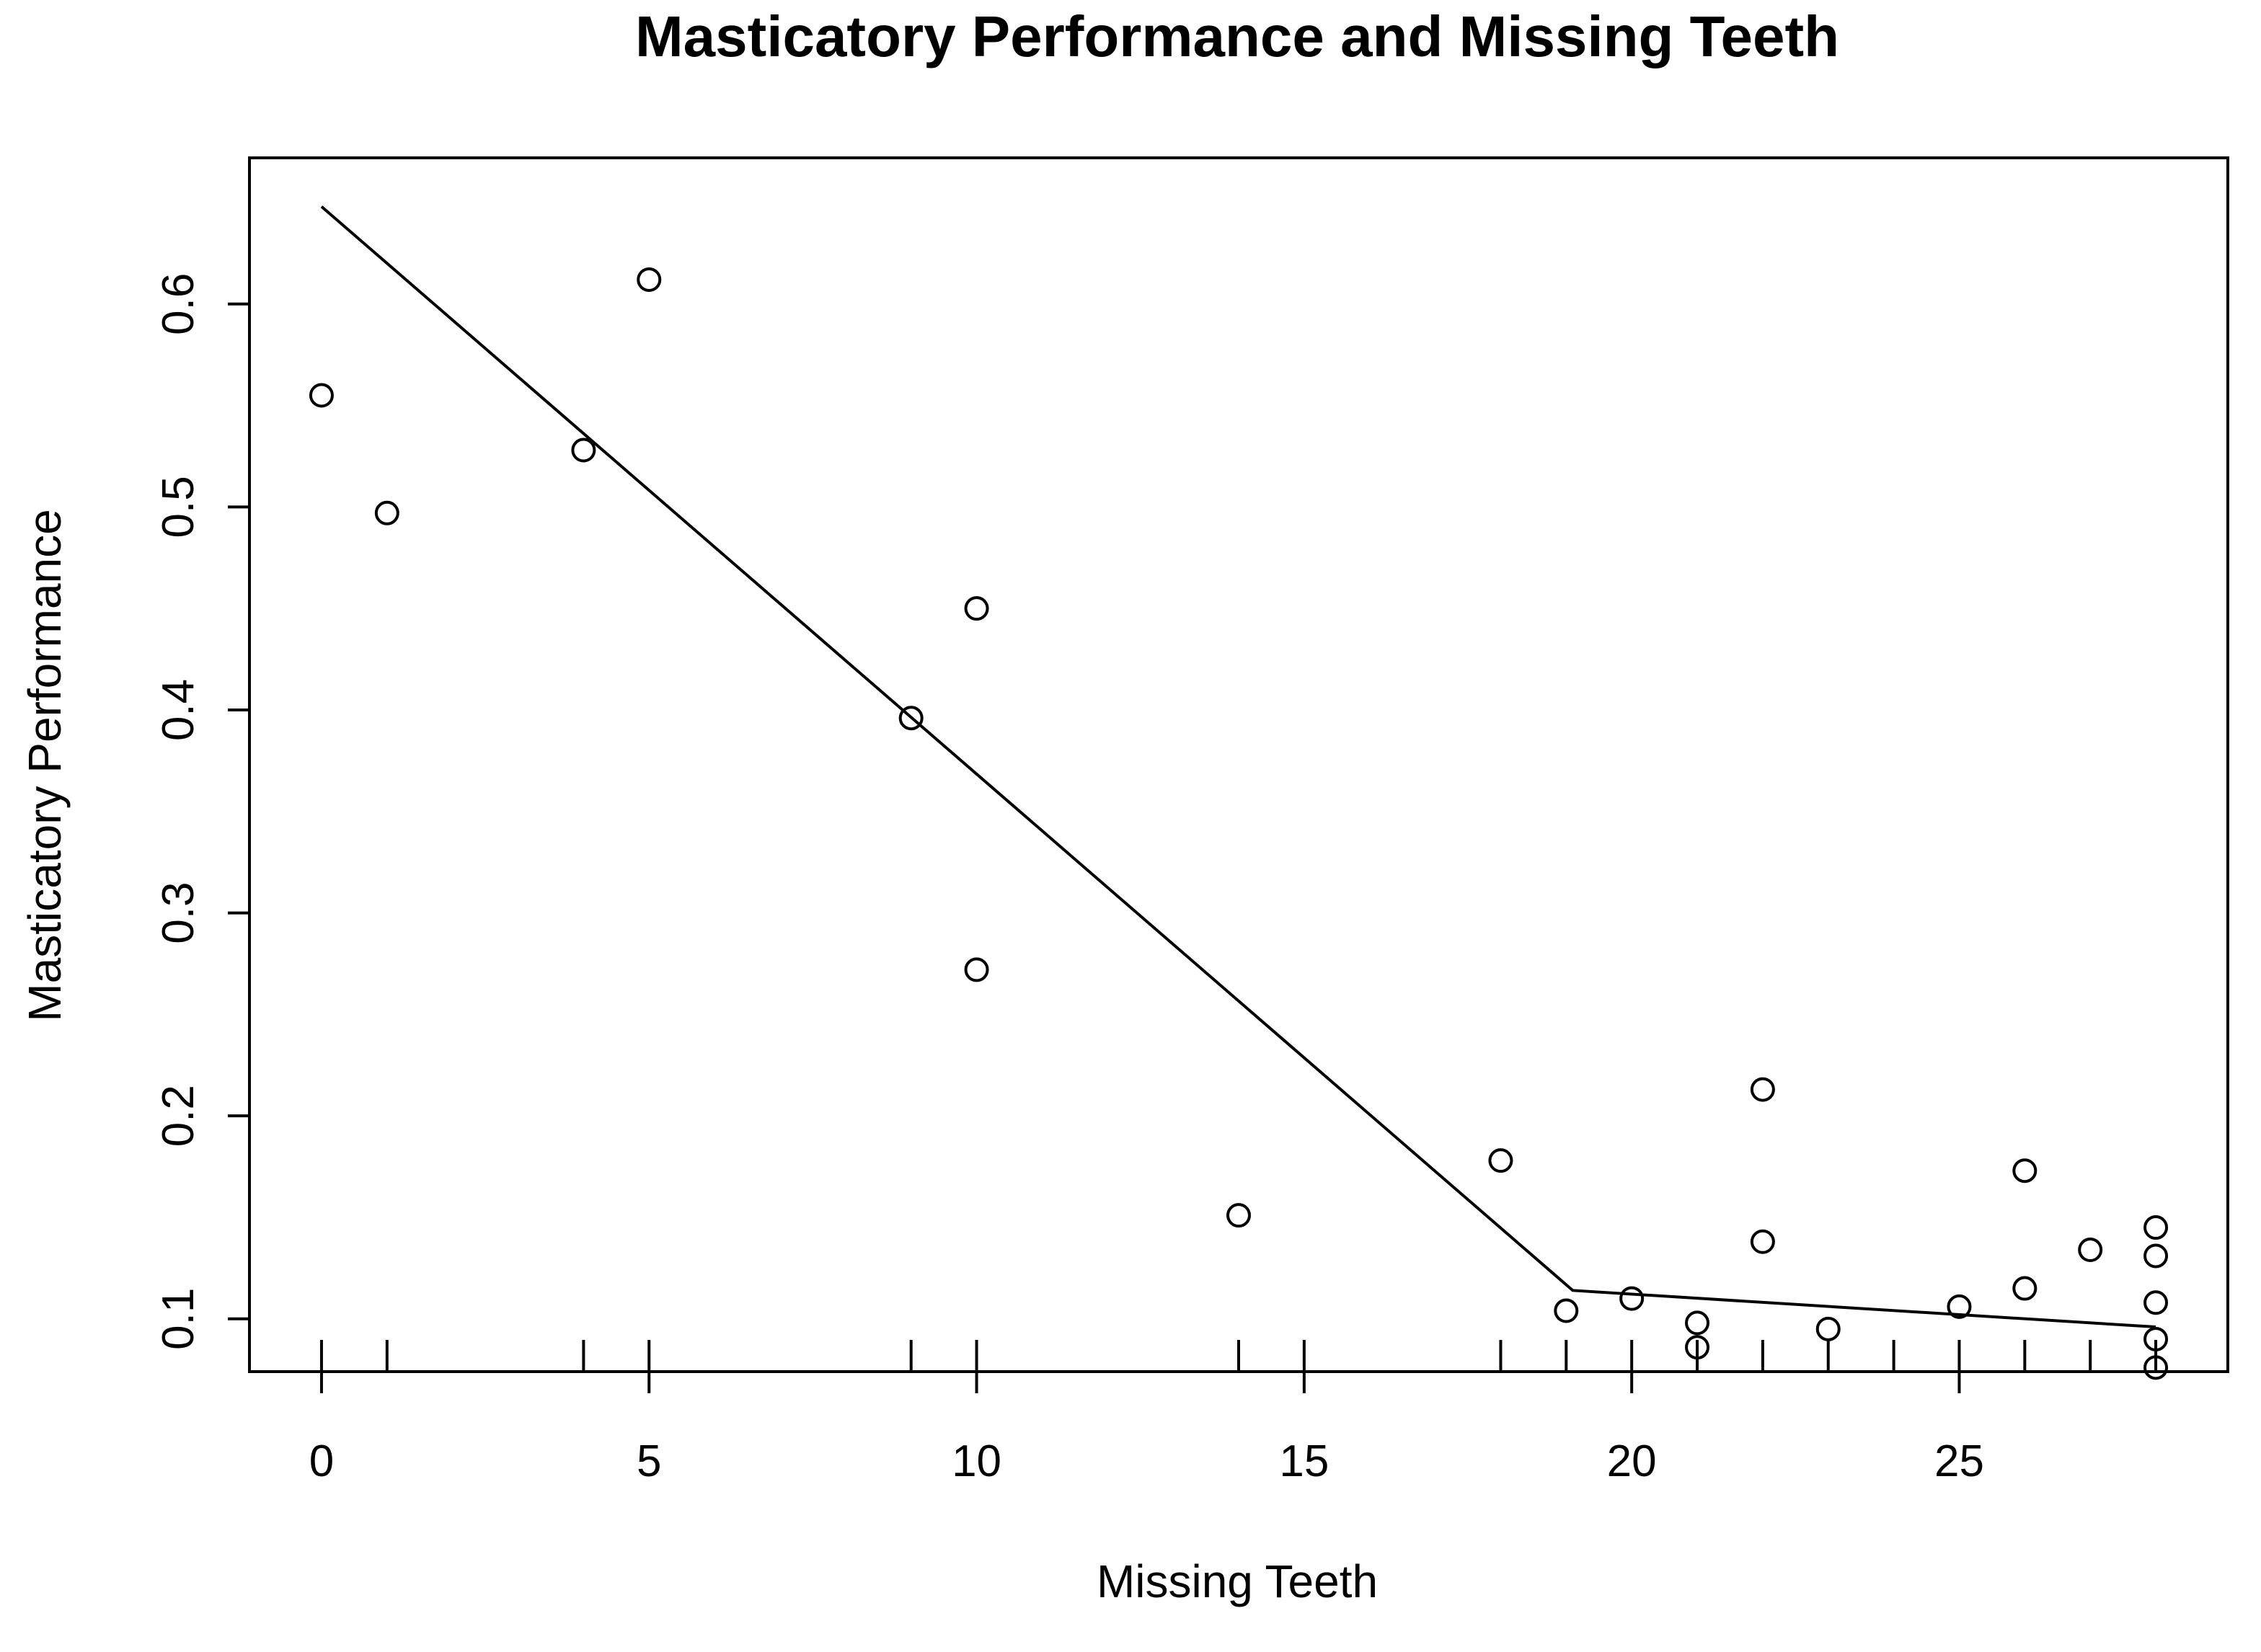  What do you see at coordinates (1959, 1461) in the screenshot?
I see `x-tick-label: 25` at bounding box center [1959, 1461].